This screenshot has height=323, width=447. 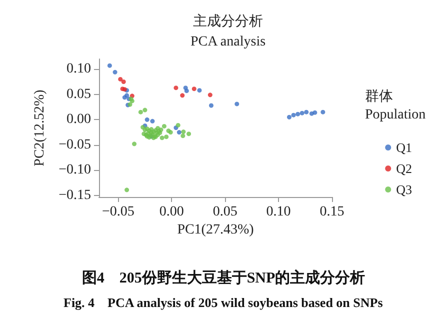 What do you see at coordinates (395, 105) in the screenshot?
I see `legend-title: 群体 Population` at bounding box center [395, 105].